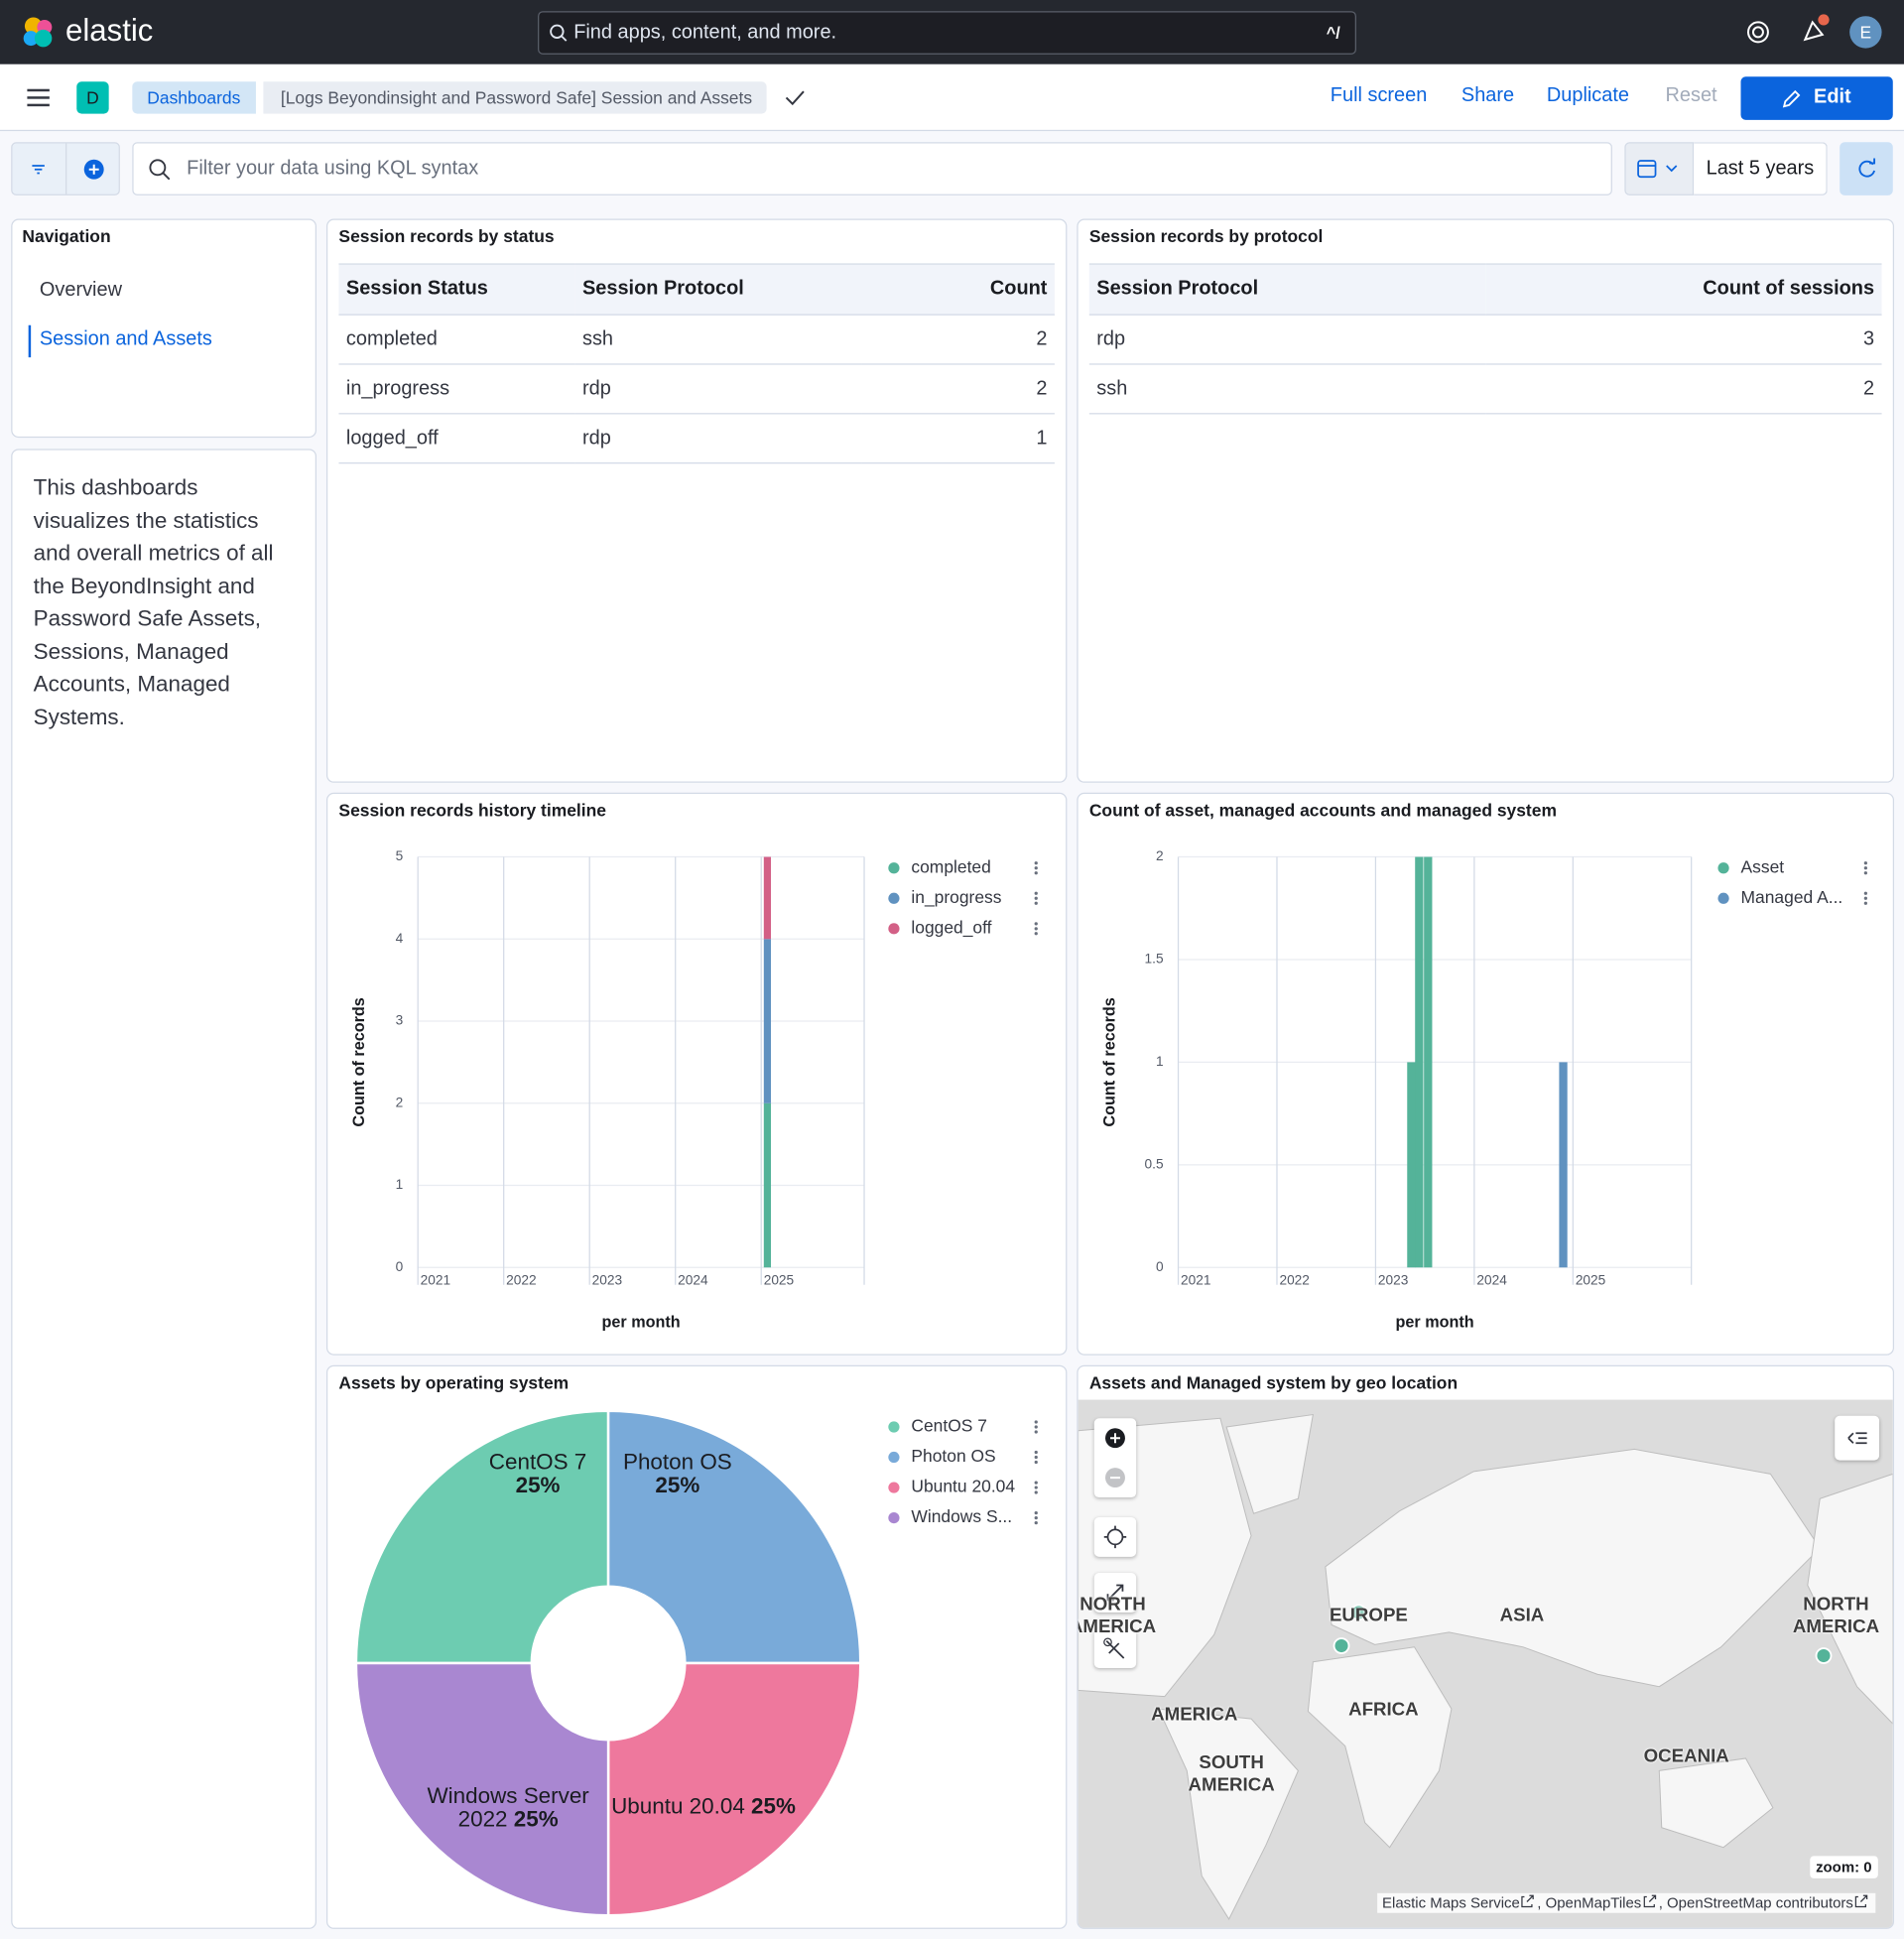  What do you see at coordinates (1867, 1867) in the screenshot?
I see `zoom-value: 0` at bounding box center [1867, 1867].